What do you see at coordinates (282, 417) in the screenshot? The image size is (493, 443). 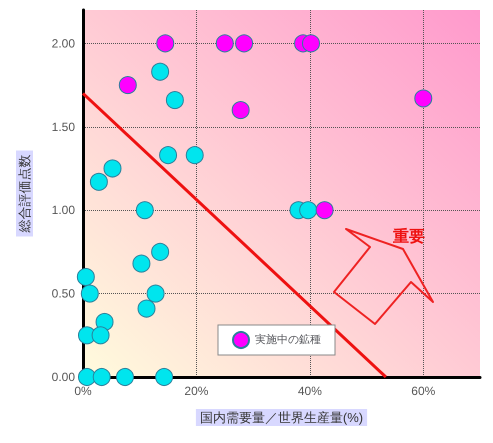 I see `x-axis-title: 国内需要量／世界生産量(%)` at bounding box center [282, 417].